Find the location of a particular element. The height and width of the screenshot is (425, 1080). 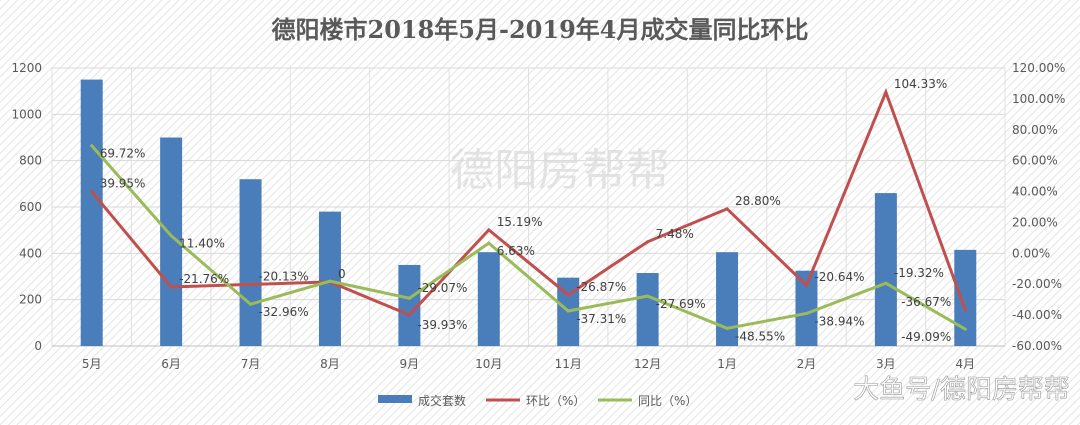

yoy-data-label: -48.55% is located at coordinates (760, 336).